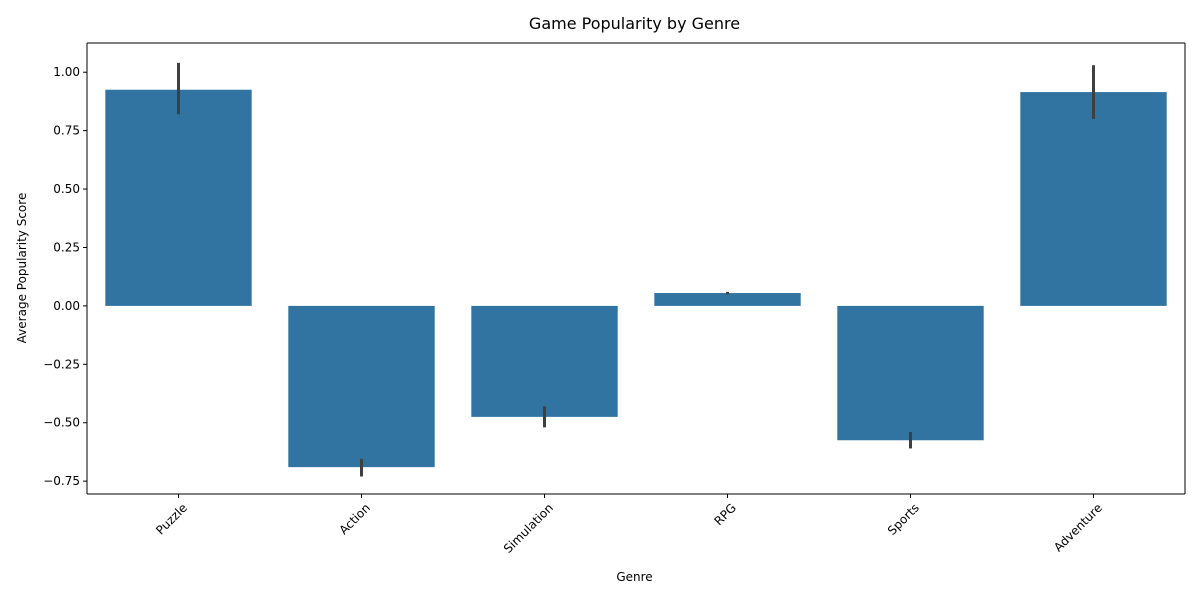  Describe the element at coordinates (66, 189) in the screenshot. I see `y-tick-label: 0.50` at that location.